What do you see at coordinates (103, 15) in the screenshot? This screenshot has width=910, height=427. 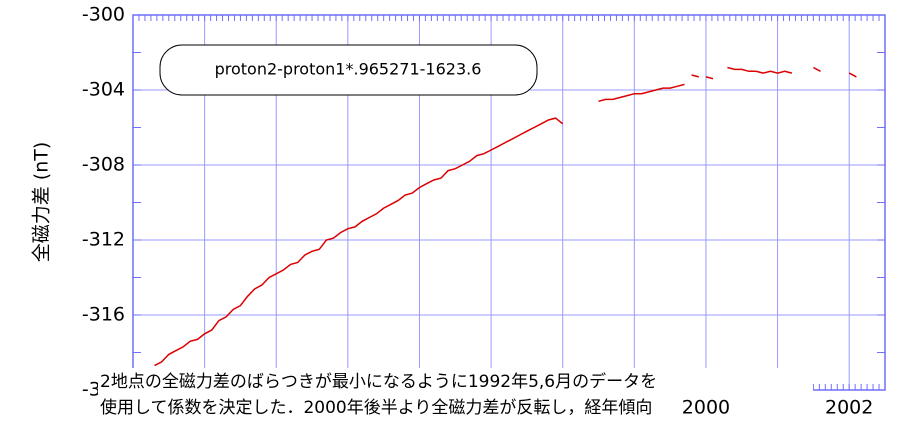 I see `y-tick-label: -300` at bounding box center [103, 15].